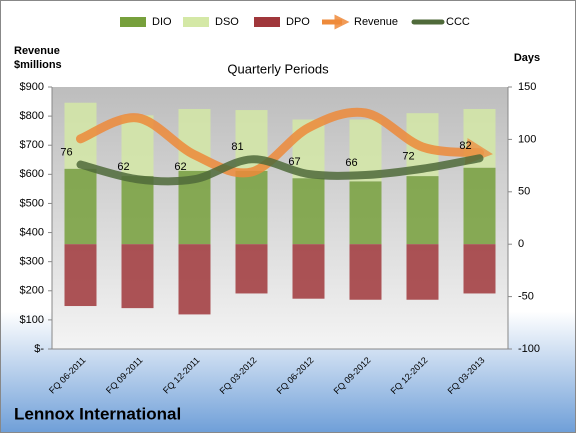 The image size is (576, 433). Describe the element at coordinates (351, 163) in the screenshot. I see `data-label: 66` at that location.